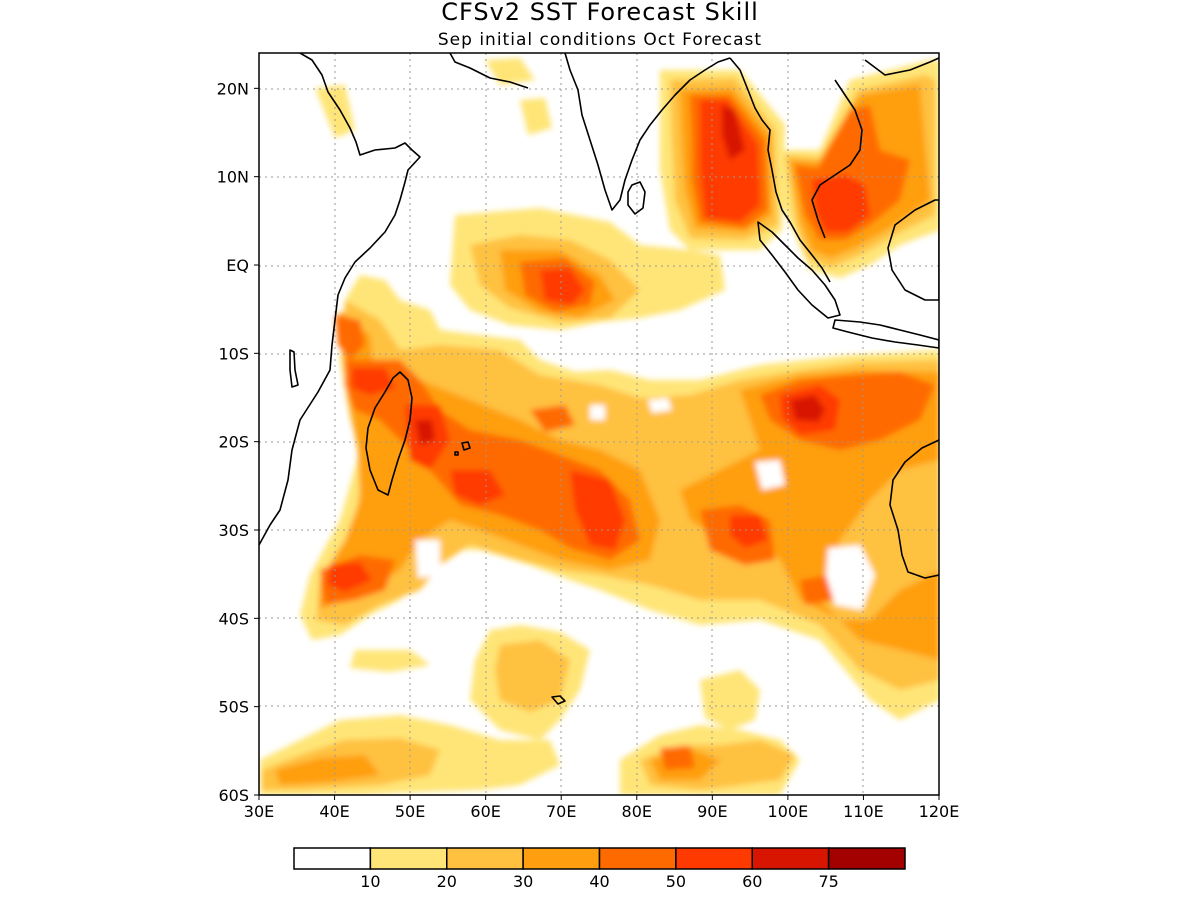 The height and width of the screenshot is (900, 1200). Describe the element at coordinates (939, 811) in the screenshot. I see `lon-tick-label: 120E` at that location.